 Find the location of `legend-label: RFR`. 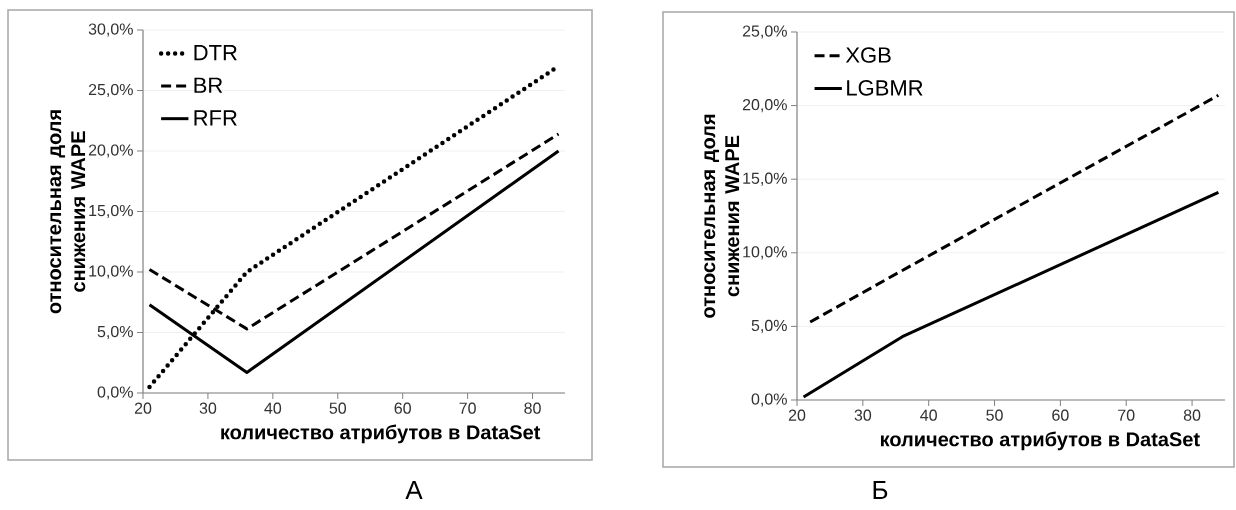

legend-label: RFR is located at coordinates (215, 118).